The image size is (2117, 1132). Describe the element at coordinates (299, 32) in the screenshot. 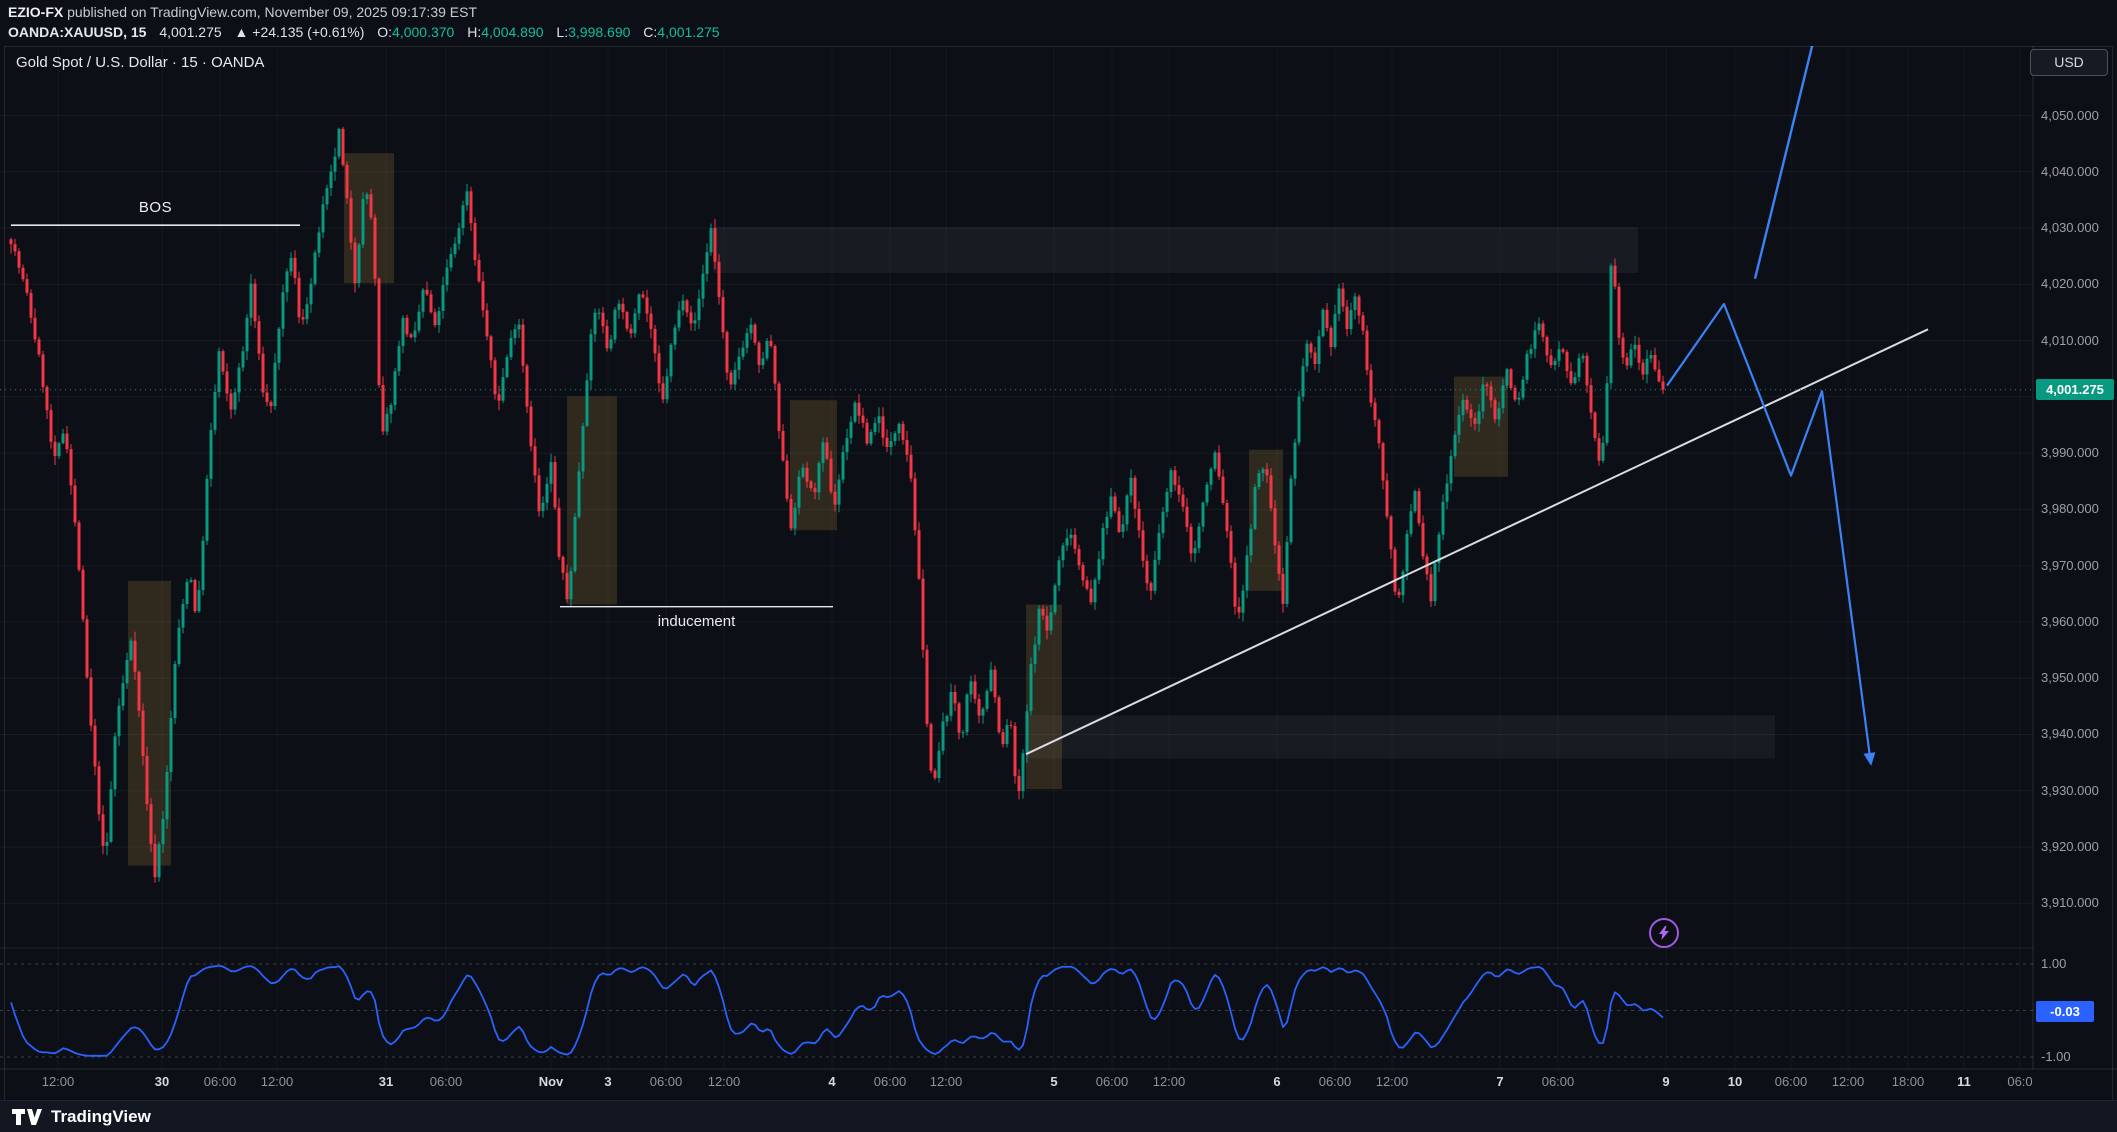

I see `price-change: ▲ +24.135 (+0.61%)` at that location.